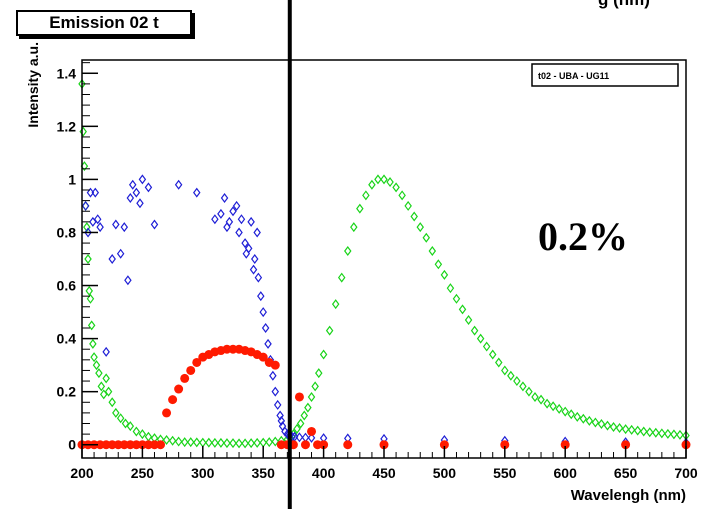 Image resolution: width=706 pixels, height=509 pixels. Describe the element at coordinates (82, 473) in the screenshot. I see `x-tick-label: 200` at that location.